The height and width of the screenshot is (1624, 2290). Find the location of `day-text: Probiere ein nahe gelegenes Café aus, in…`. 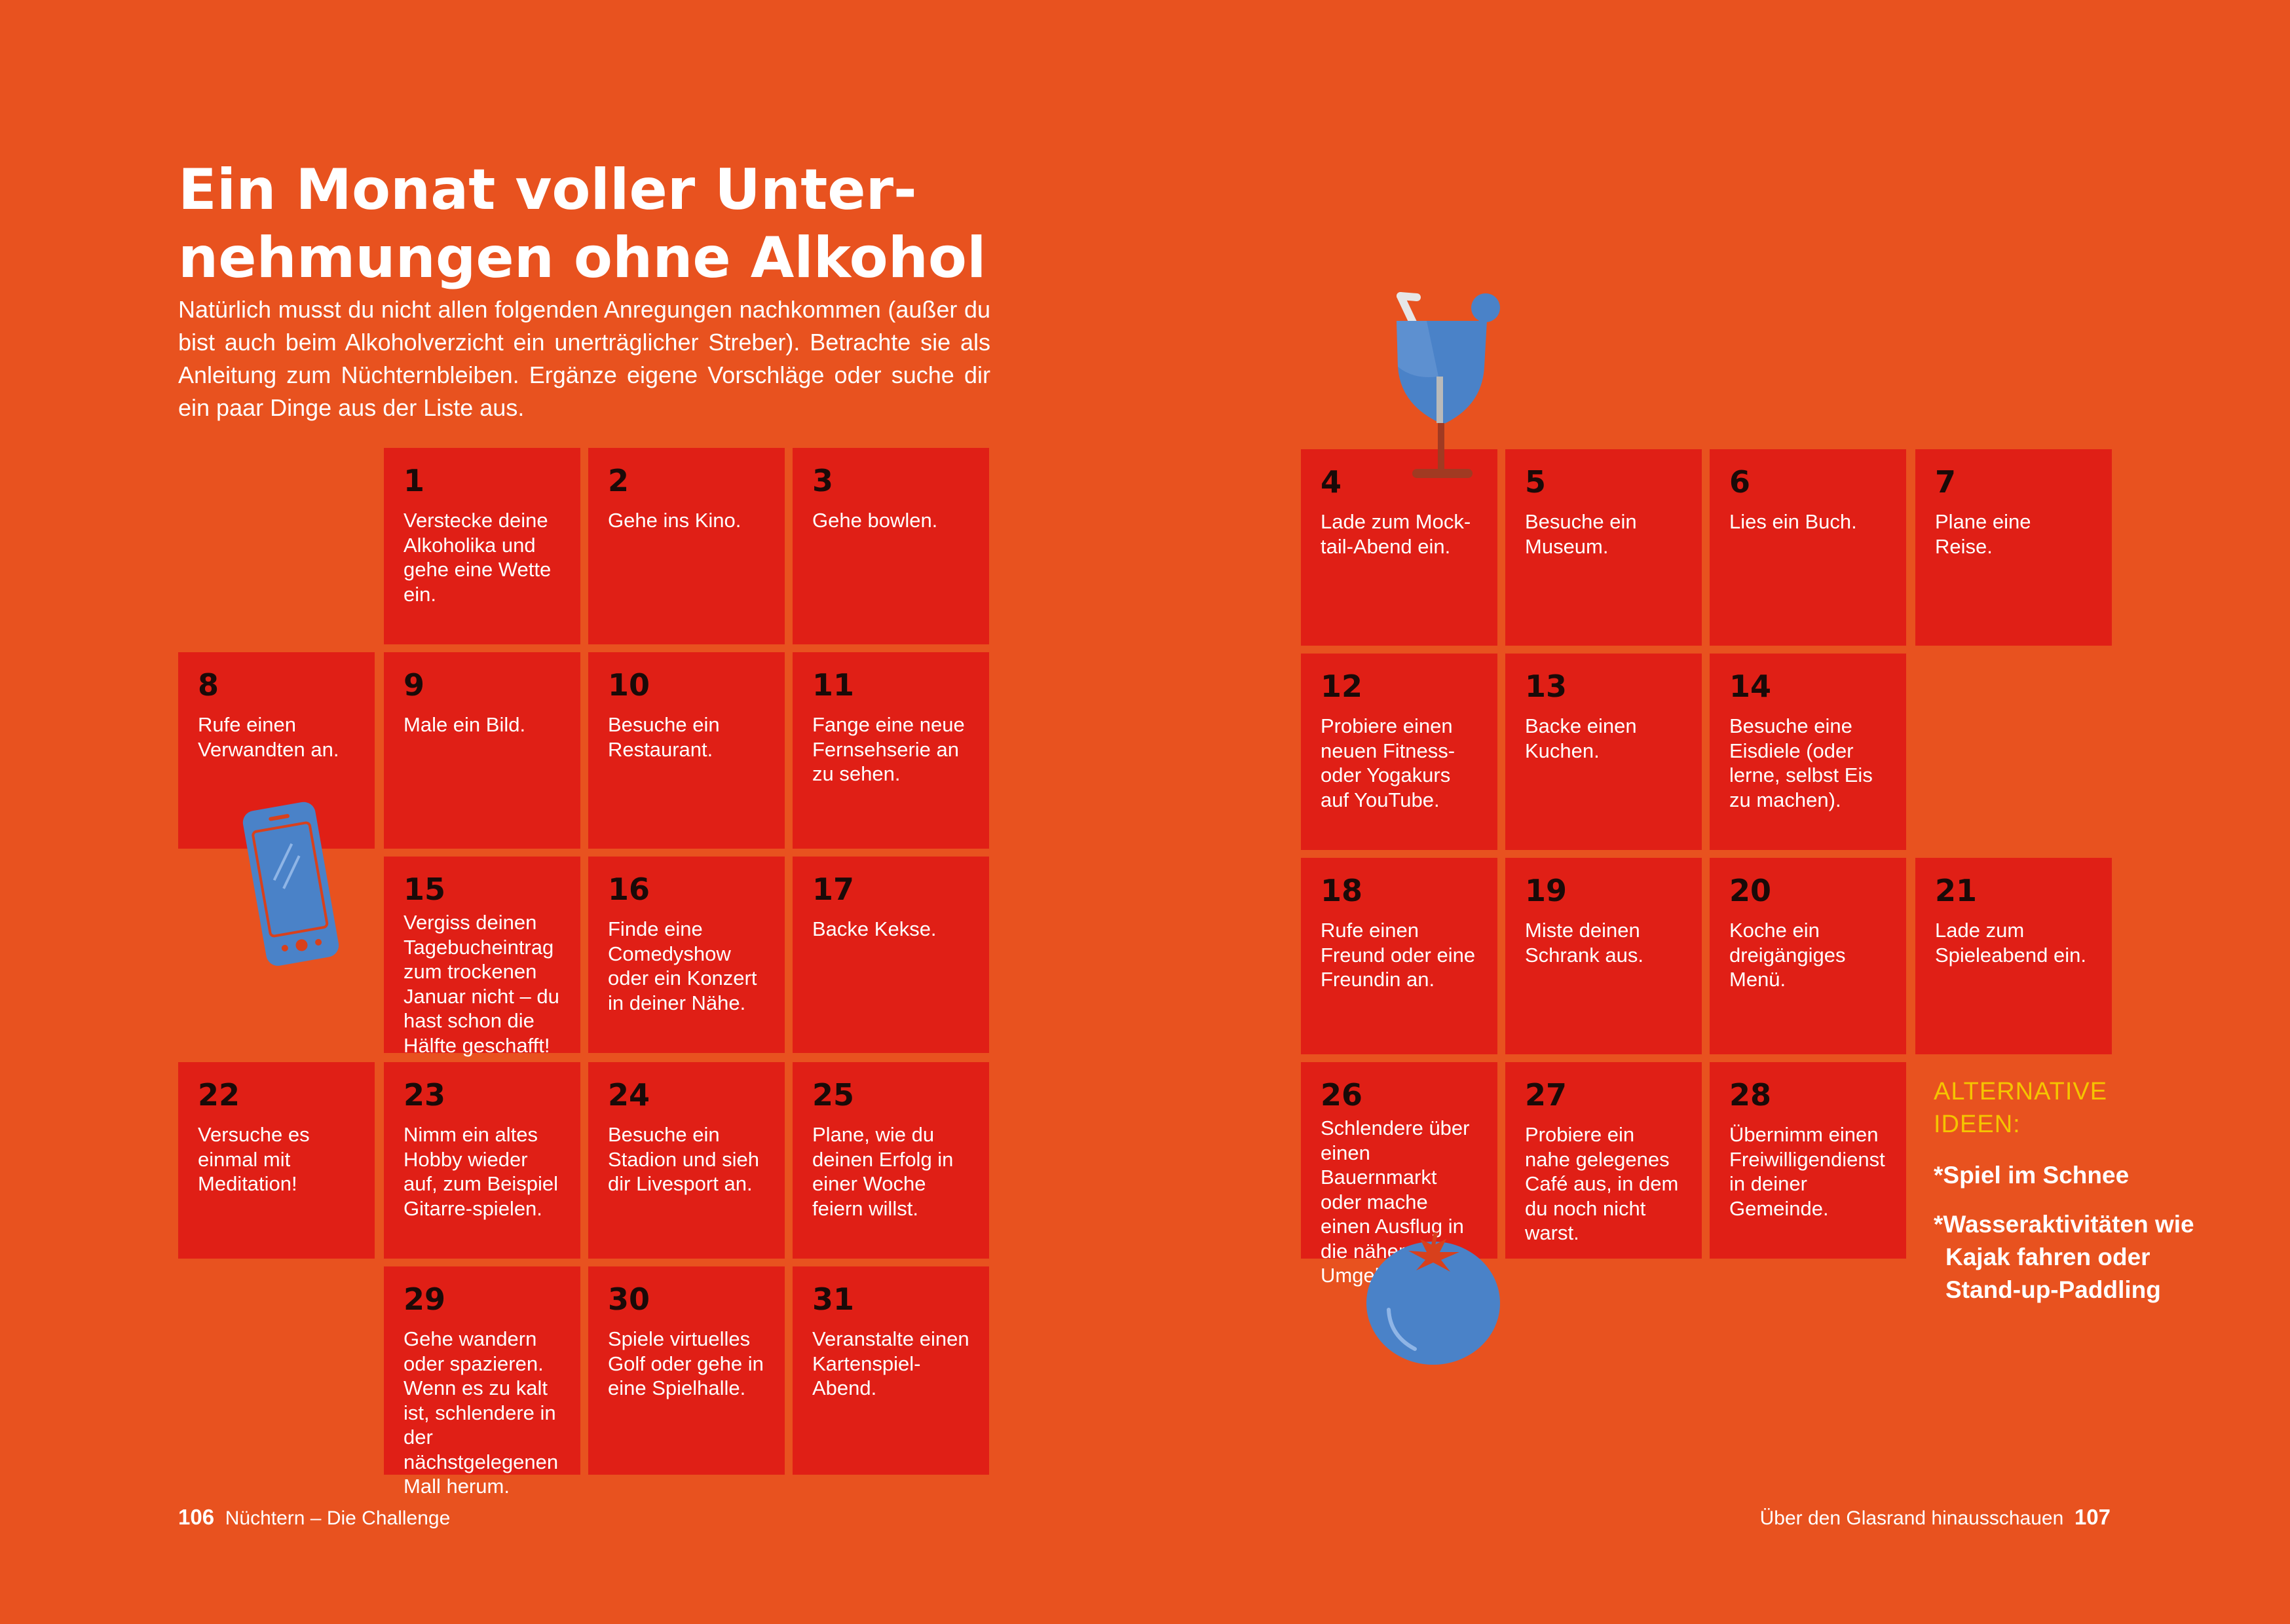

day-text: Probiere ein nahe gelegenes Café aus, in… is located at coordinates (1602, 1183).